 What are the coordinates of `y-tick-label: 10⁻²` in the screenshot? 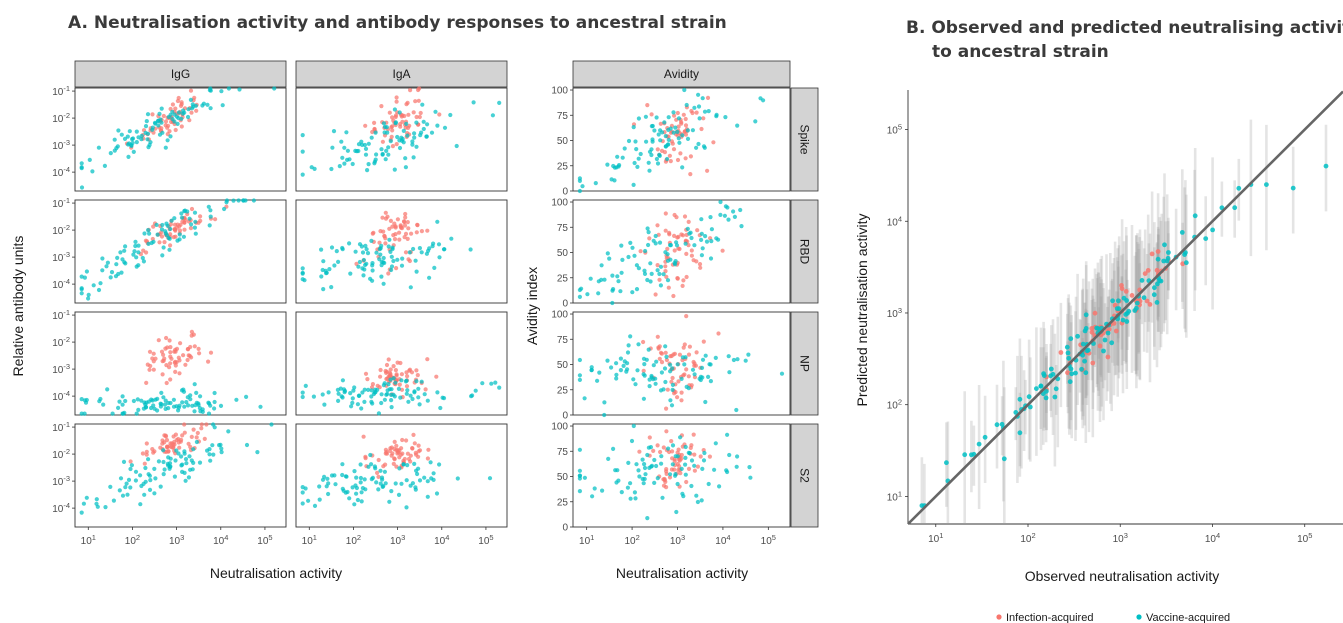 It's located at (61, 118).